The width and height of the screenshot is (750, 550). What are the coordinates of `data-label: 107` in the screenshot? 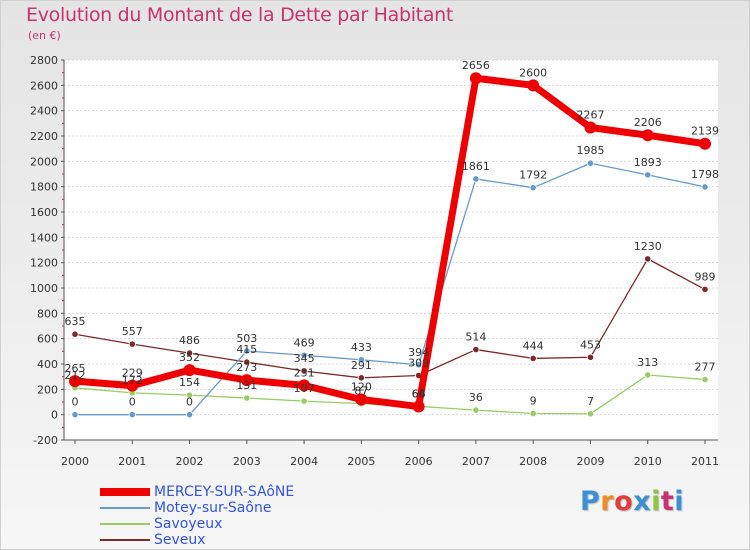 It's located at (304, 388).